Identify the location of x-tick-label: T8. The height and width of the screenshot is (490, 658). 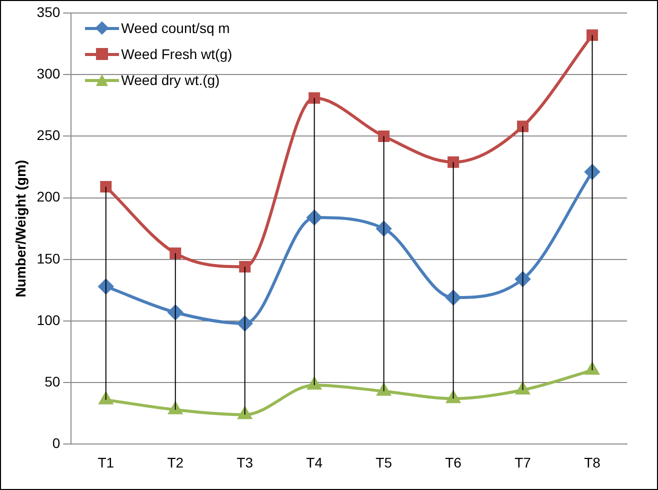
(592, 462).